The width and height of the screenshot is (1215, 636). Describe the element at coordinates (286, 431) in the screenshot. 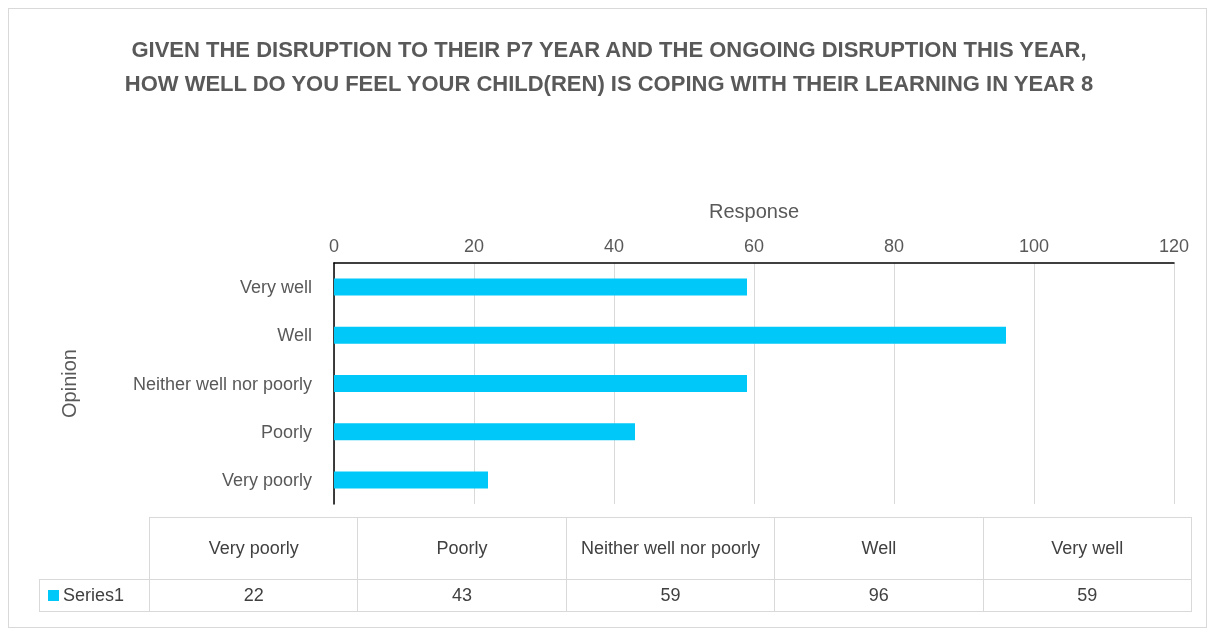

I see `y-tick-label: Poorly` at that location.